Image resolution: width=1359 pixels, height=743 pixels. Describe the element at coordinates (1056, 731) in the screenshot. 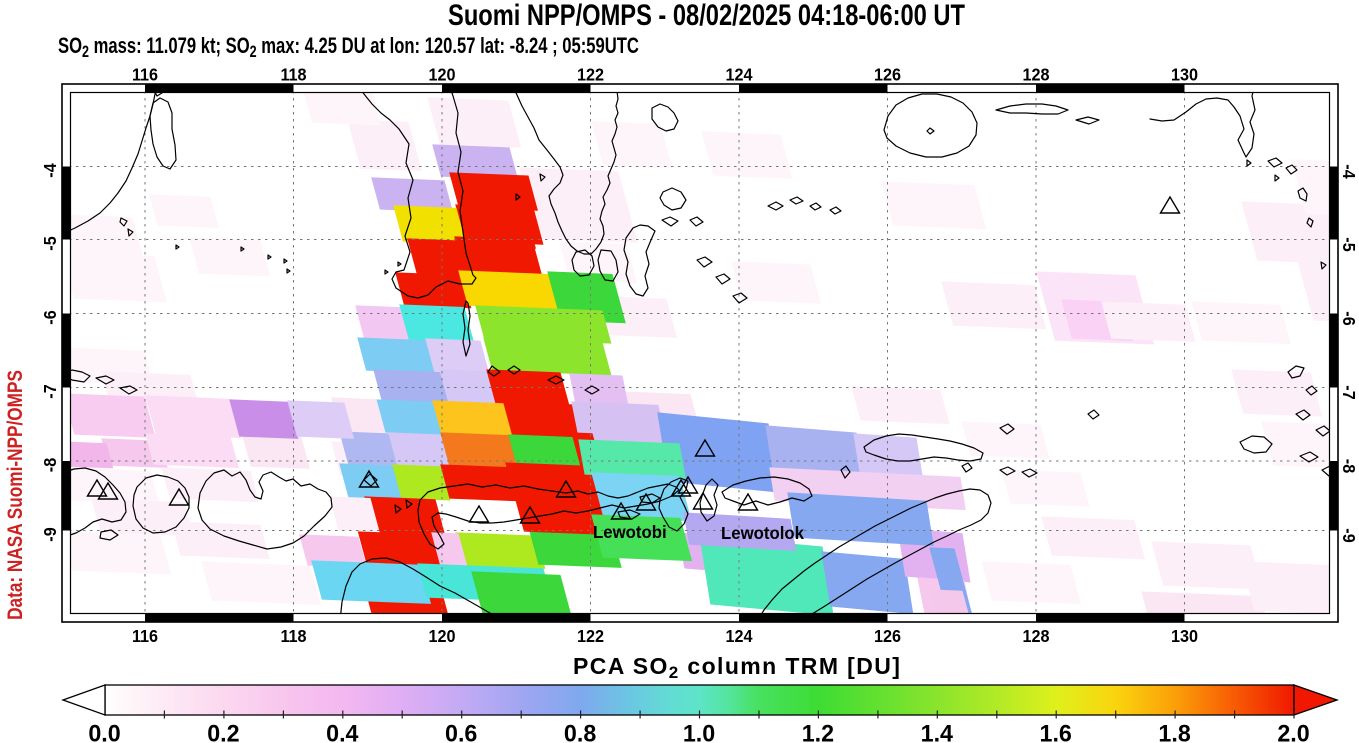

I see `svg-text: 1.6` at that location.